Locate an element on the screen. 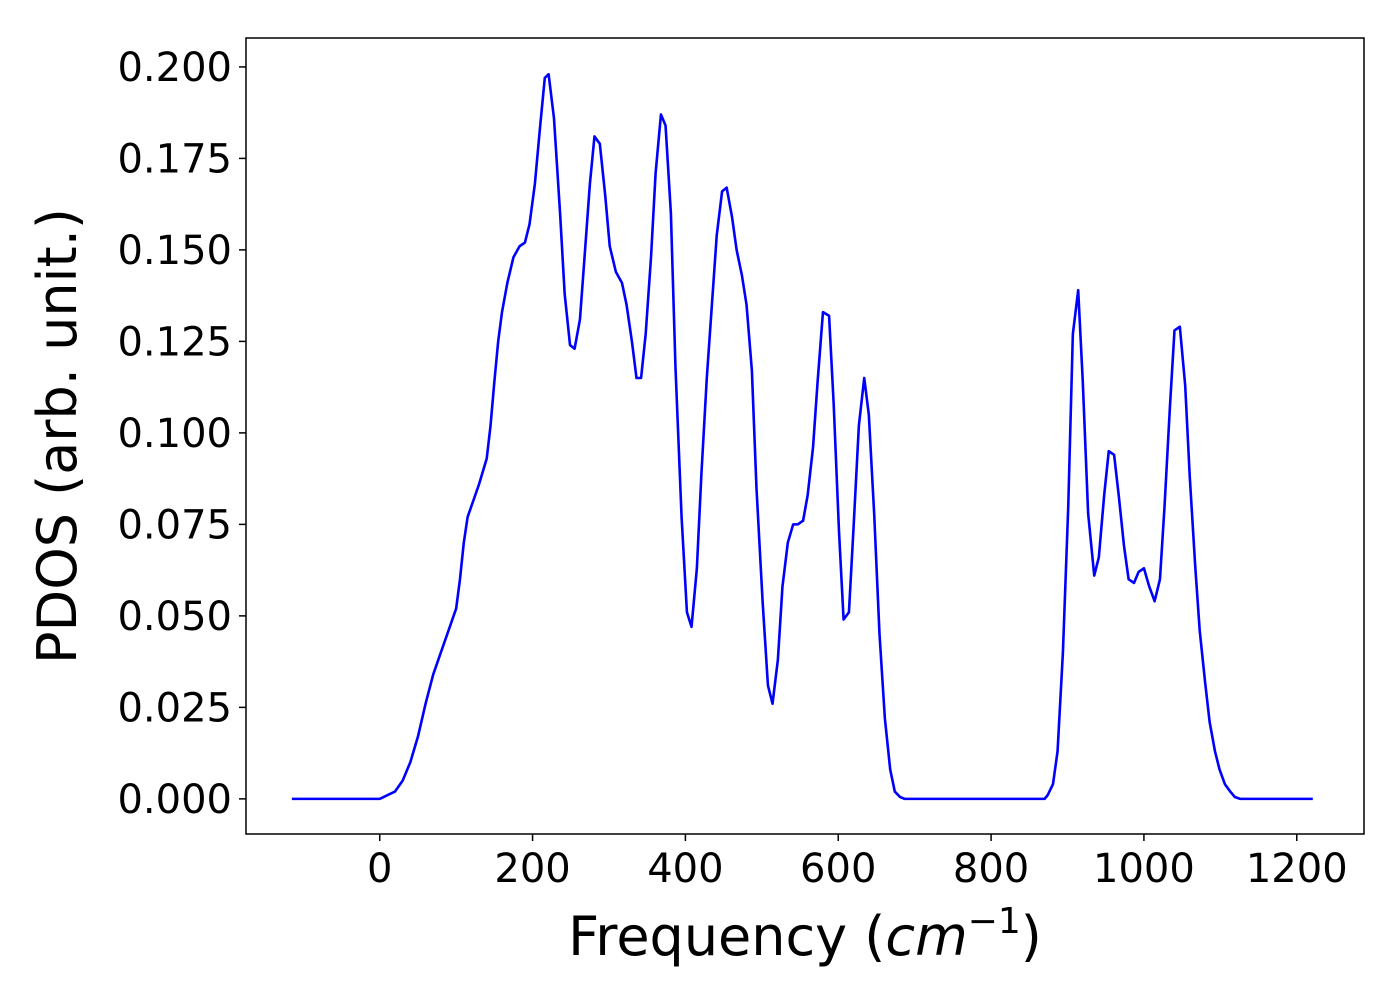 The width and height of the screenshot is (1400, 1004). y-tick-label: 0.050 is located at coordinates (174, 617).